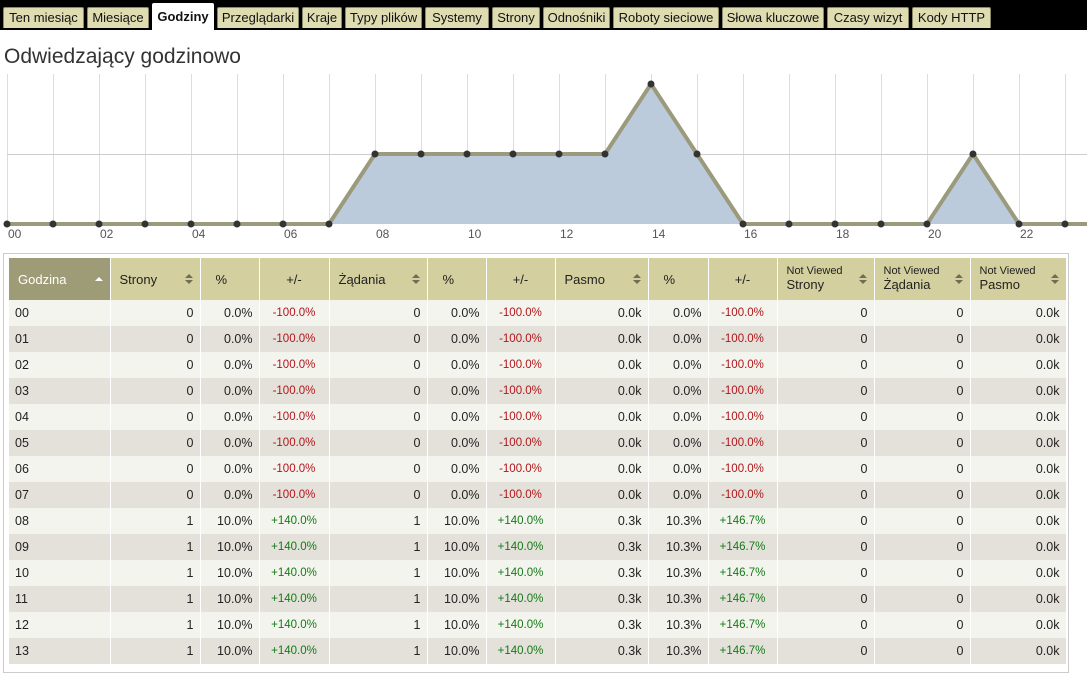  What do you see at coordinates (951, 17) in the screenshot?
I see `tab-kody-http: Kody HTTP` at bounding box center [951, 17].